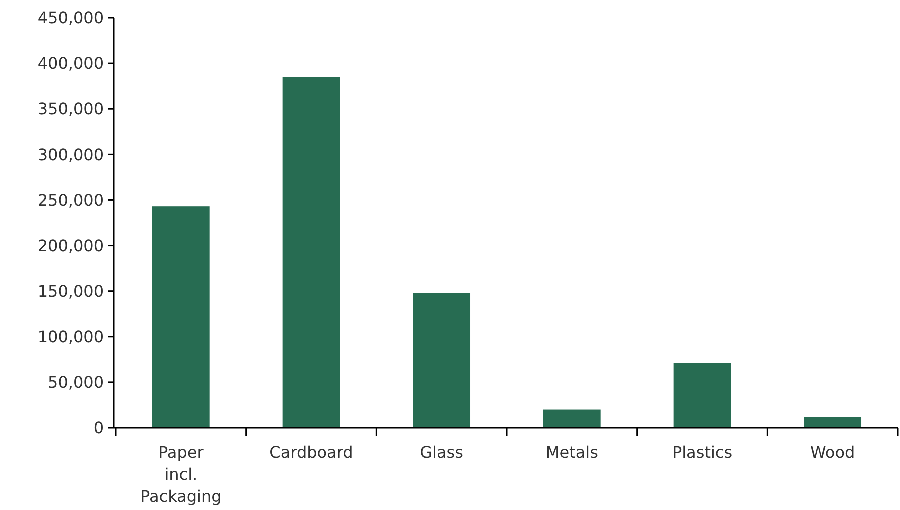 The image size is (900, 510). I want to click on x-tick-label: Paper incl. Packaging, so click(181, 474).